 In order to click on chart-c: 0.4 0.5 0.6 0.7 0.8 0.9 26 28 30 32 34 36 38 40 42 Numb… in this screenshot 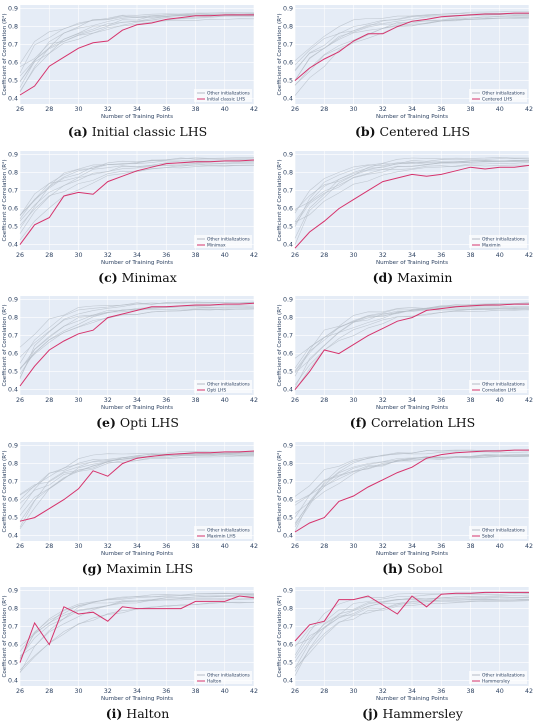, I will do `click(129, 208)`.